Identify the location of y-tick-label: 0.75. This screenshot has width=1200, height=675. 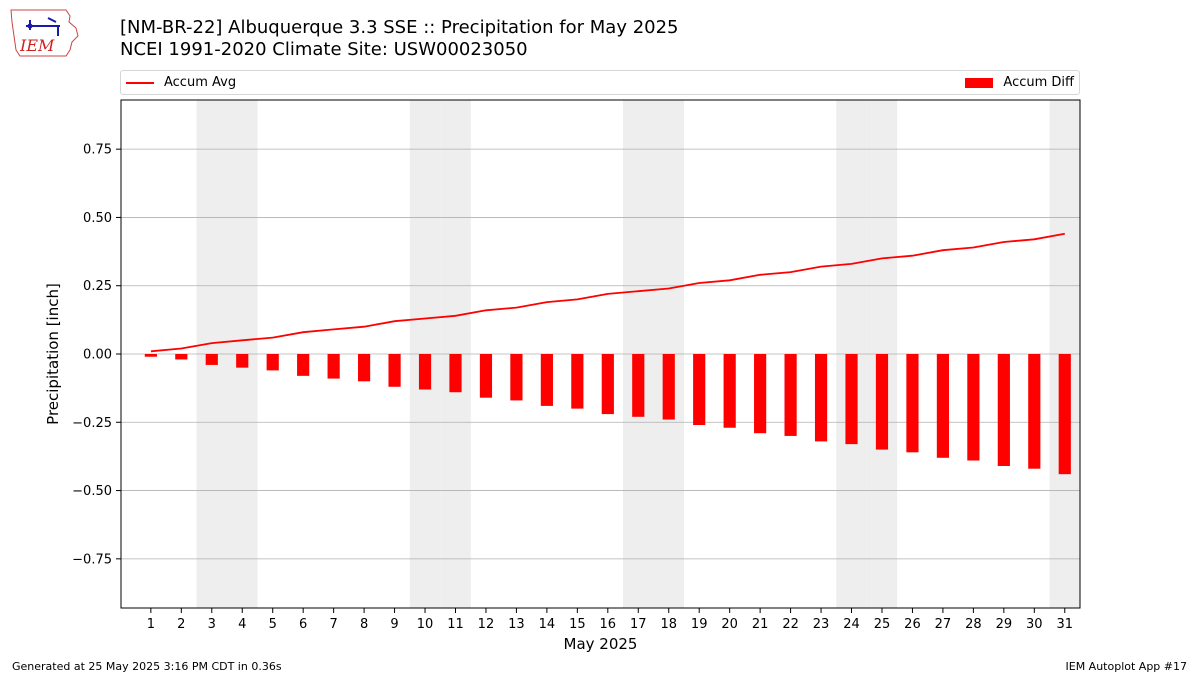
(97, 150).